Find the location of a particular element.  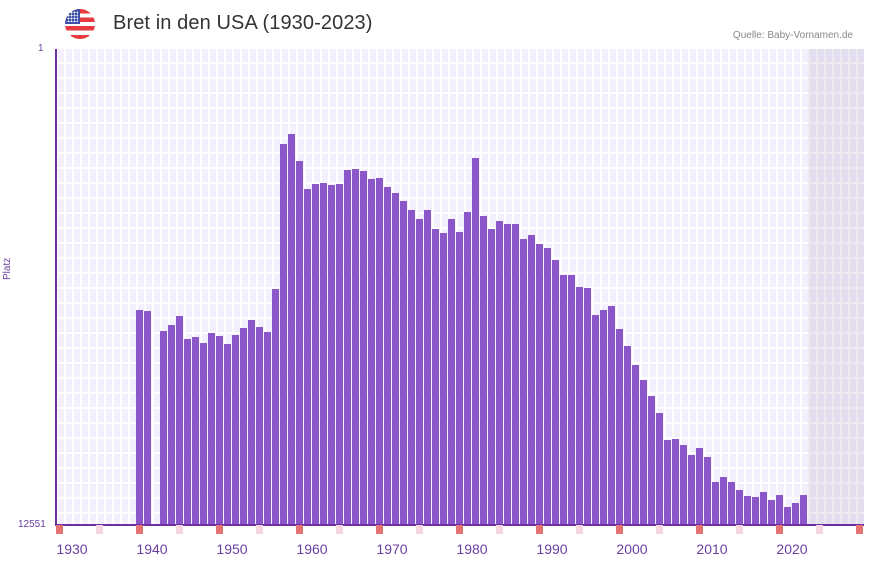

bar-1973 is located at coordinates (403, 362).